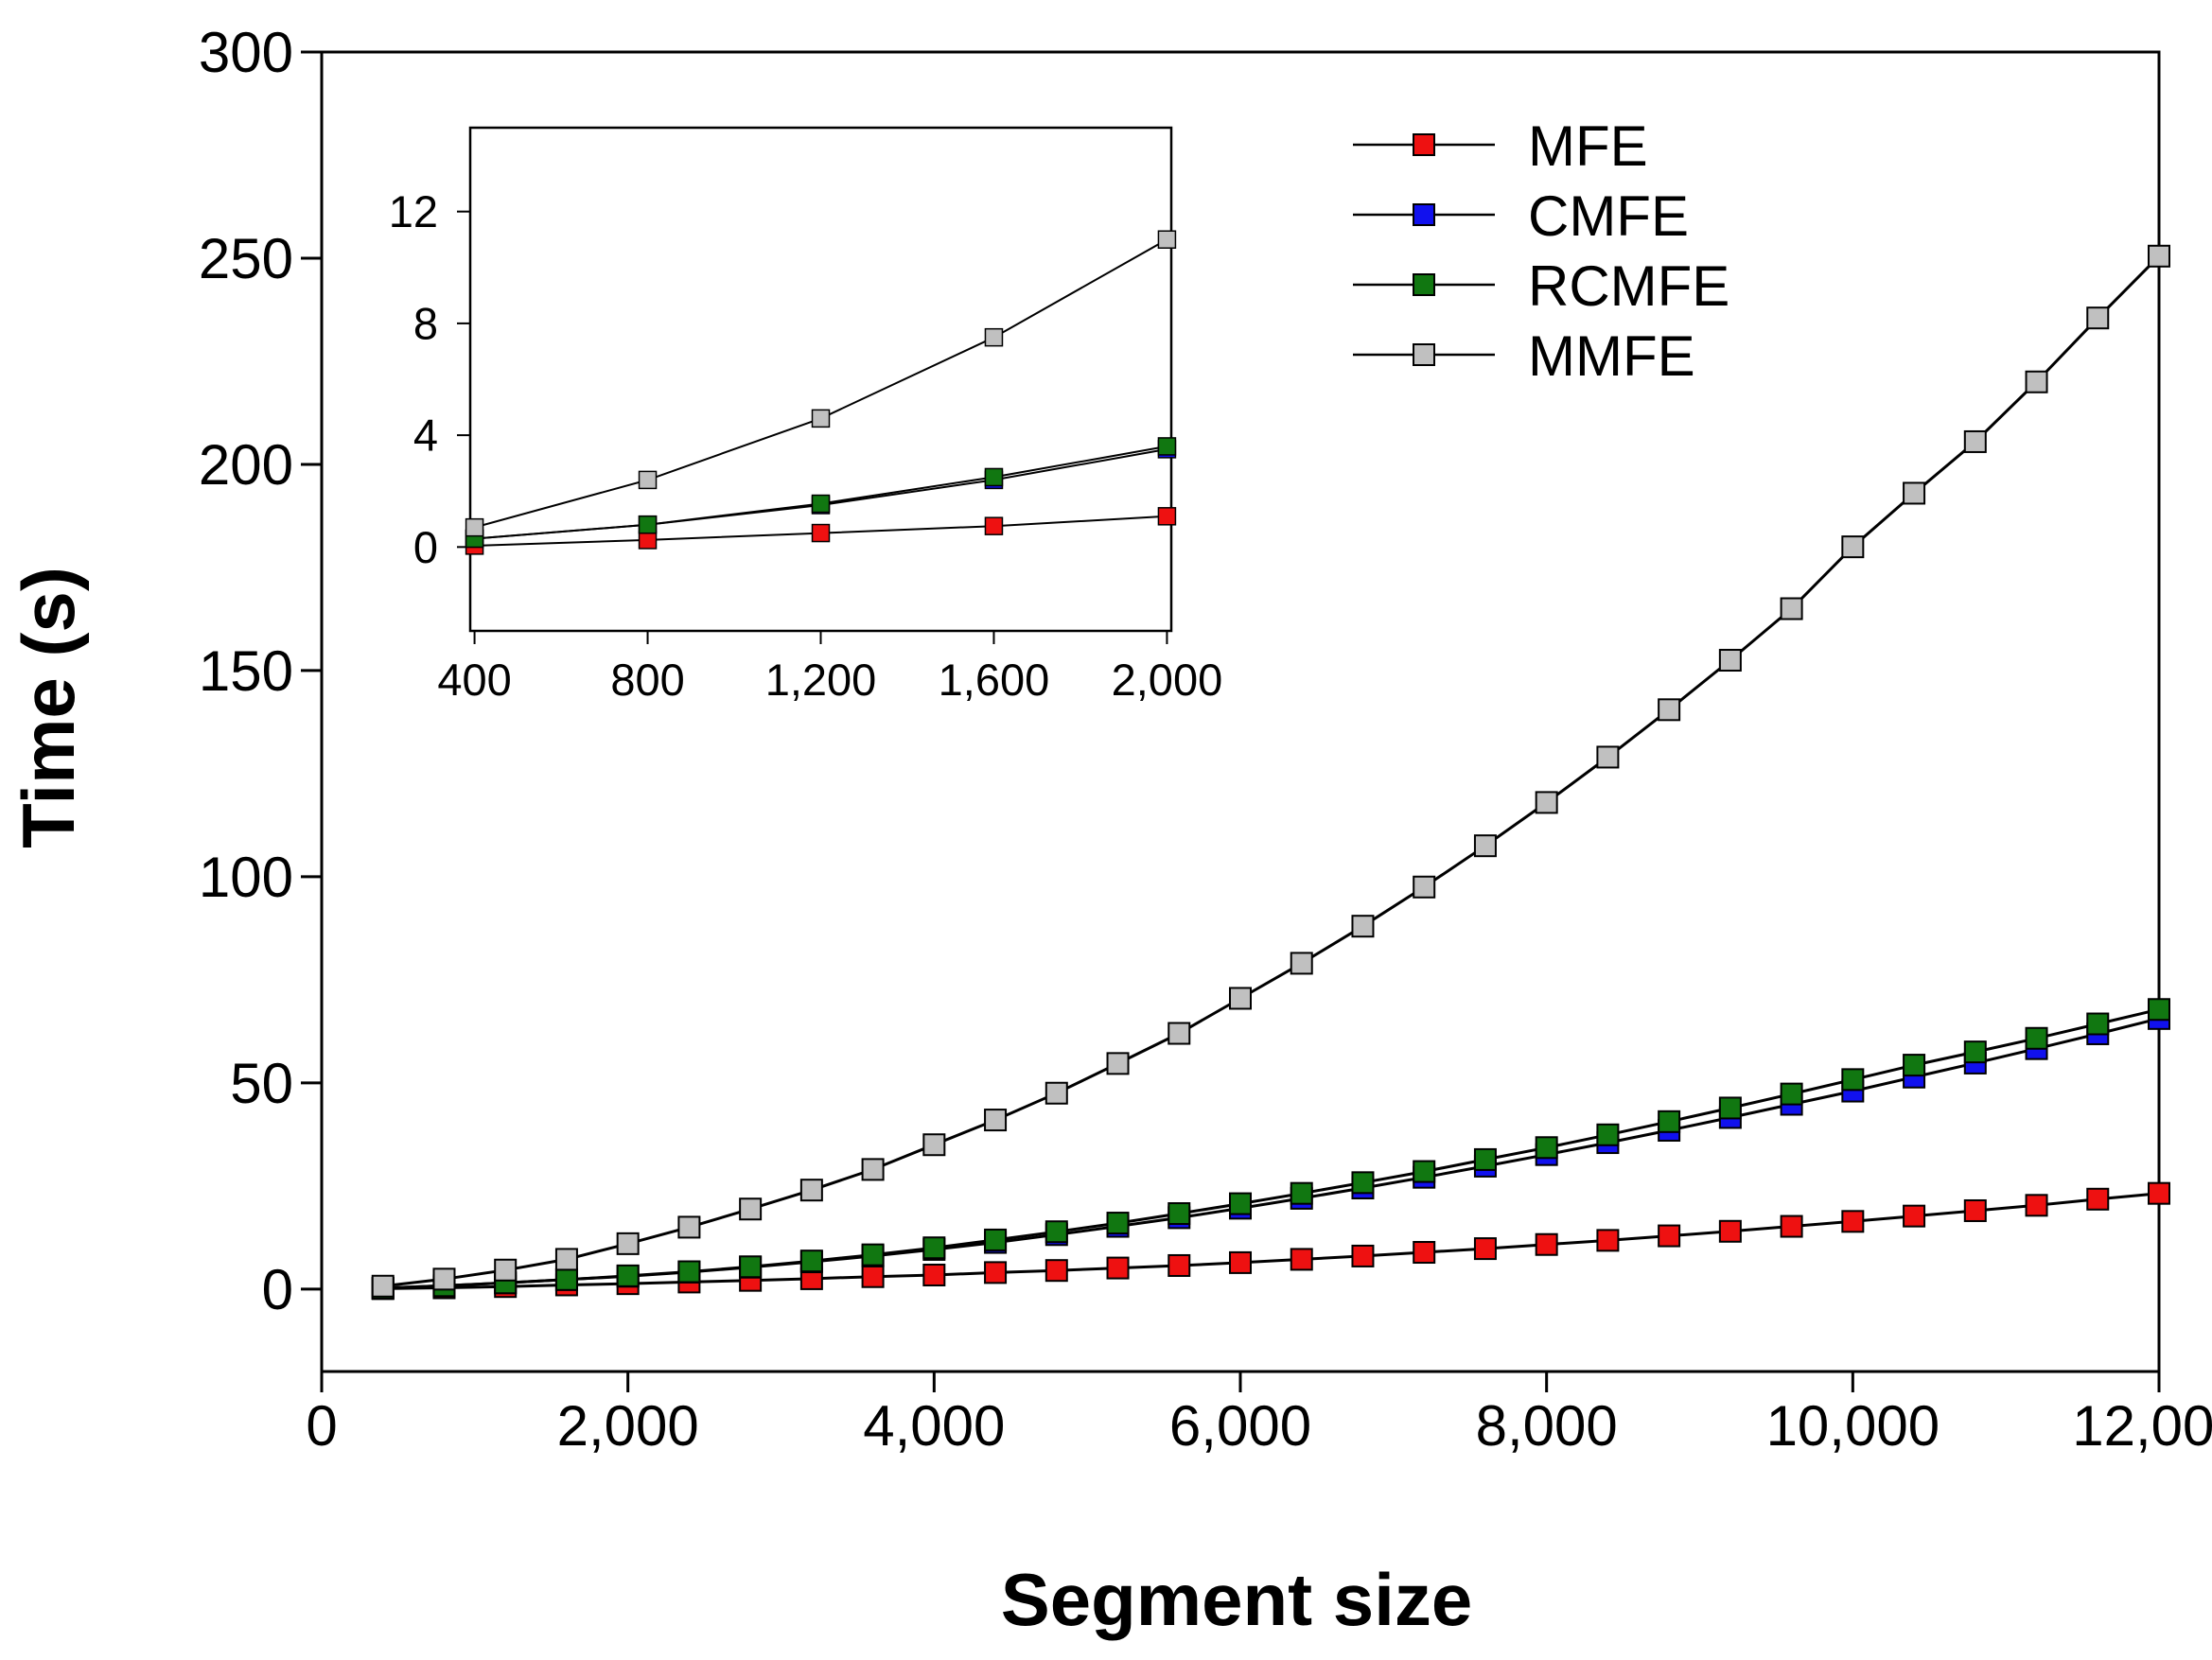 Image resolution: width=2212 pixels, height=1660 pixels. I want to click on main-y-tick-label: 100, so click(246, 877).